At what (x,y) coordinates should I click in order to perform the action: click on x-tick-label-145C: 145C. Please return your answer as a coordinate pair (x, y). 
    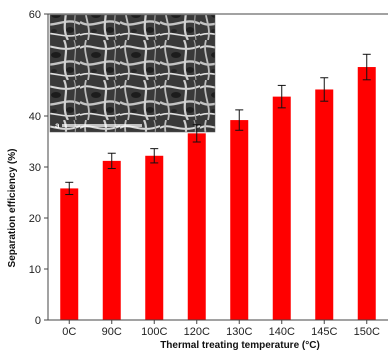
    Looking at the image, I should click on (324, 332).